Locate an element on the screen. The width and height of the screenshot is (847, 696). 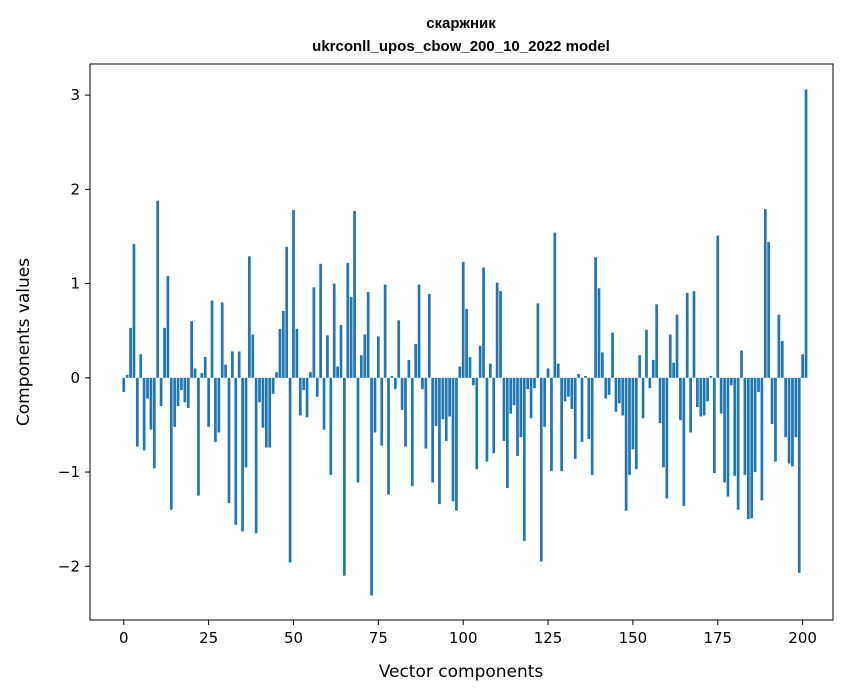
x-tick-label: 100 is located at coordinates (463, 638).